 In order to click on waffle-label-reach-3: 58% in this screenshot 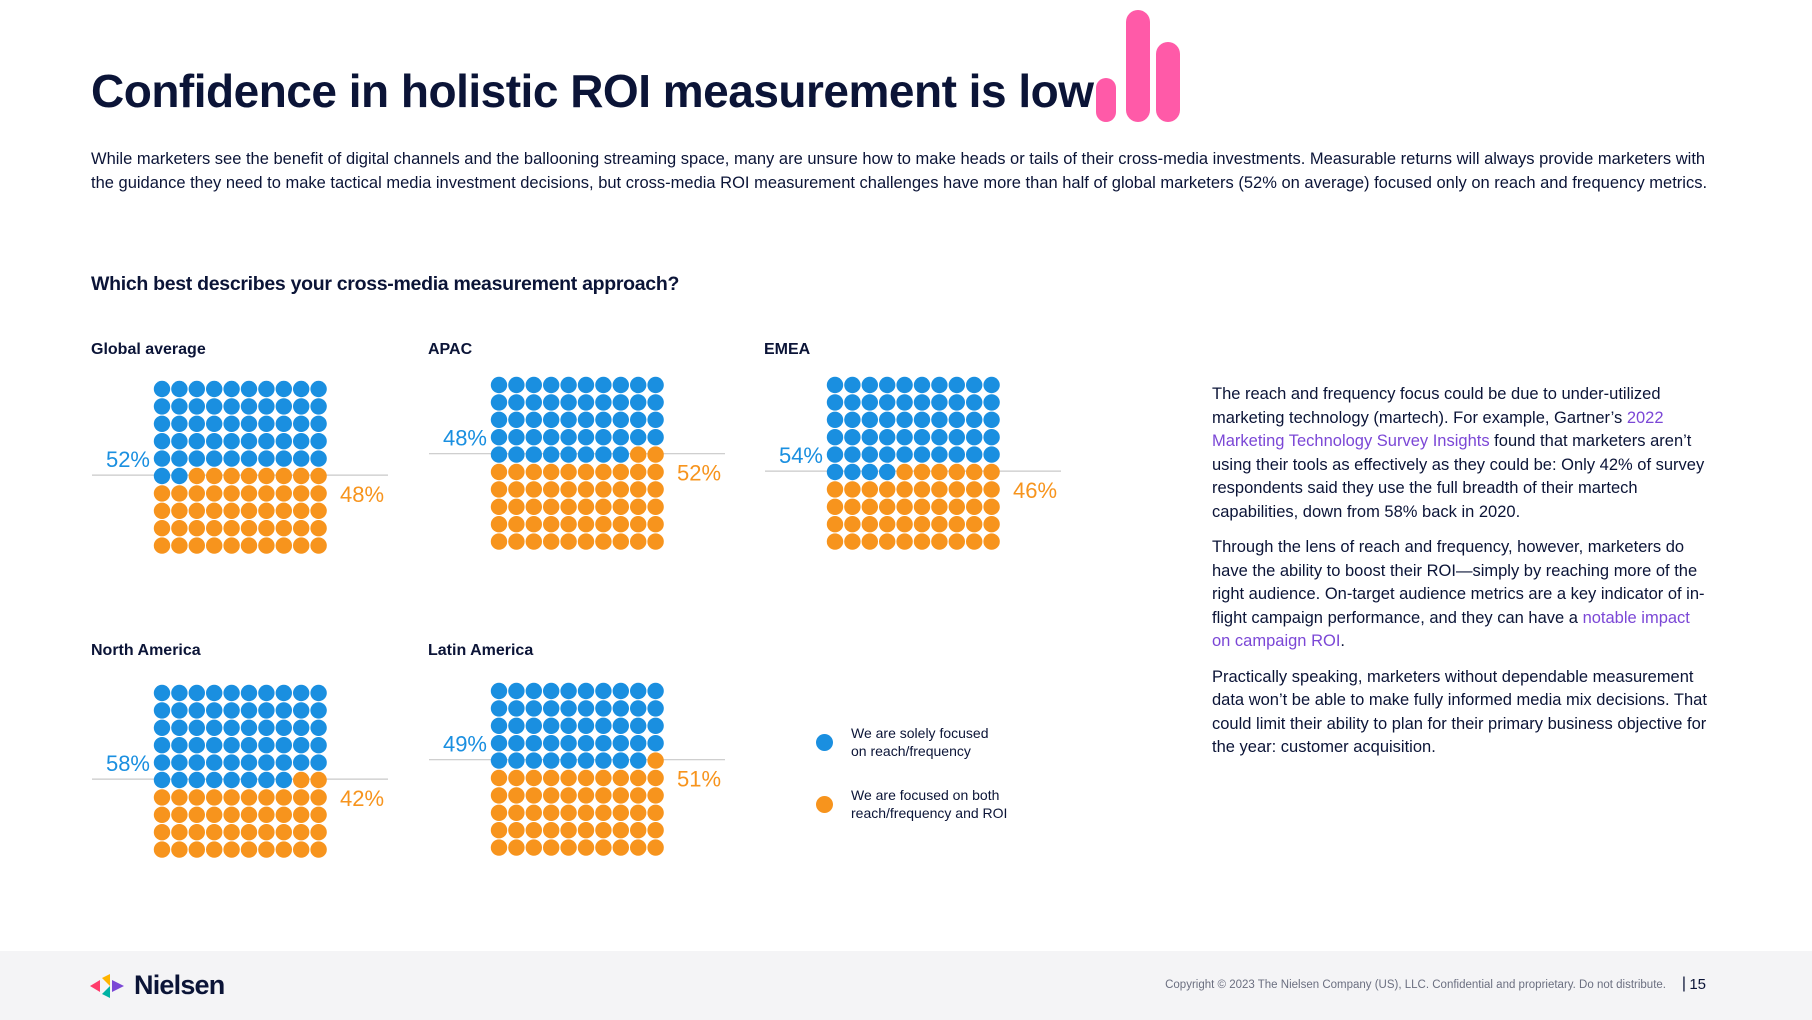, I will do `click(128, 763)`.